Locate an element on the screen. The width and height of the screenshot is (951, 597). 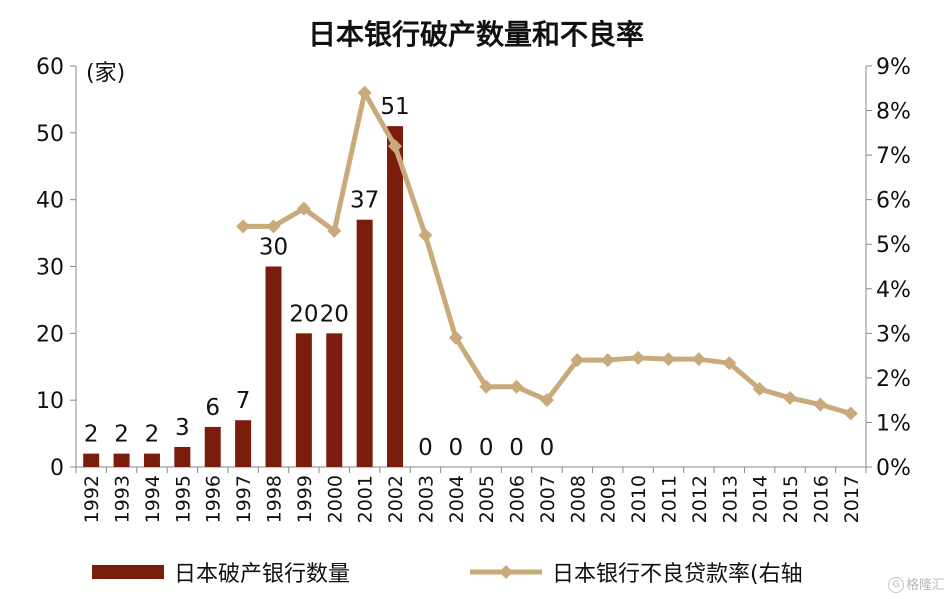
legend-line-marker is located at coordinates (506, 572).